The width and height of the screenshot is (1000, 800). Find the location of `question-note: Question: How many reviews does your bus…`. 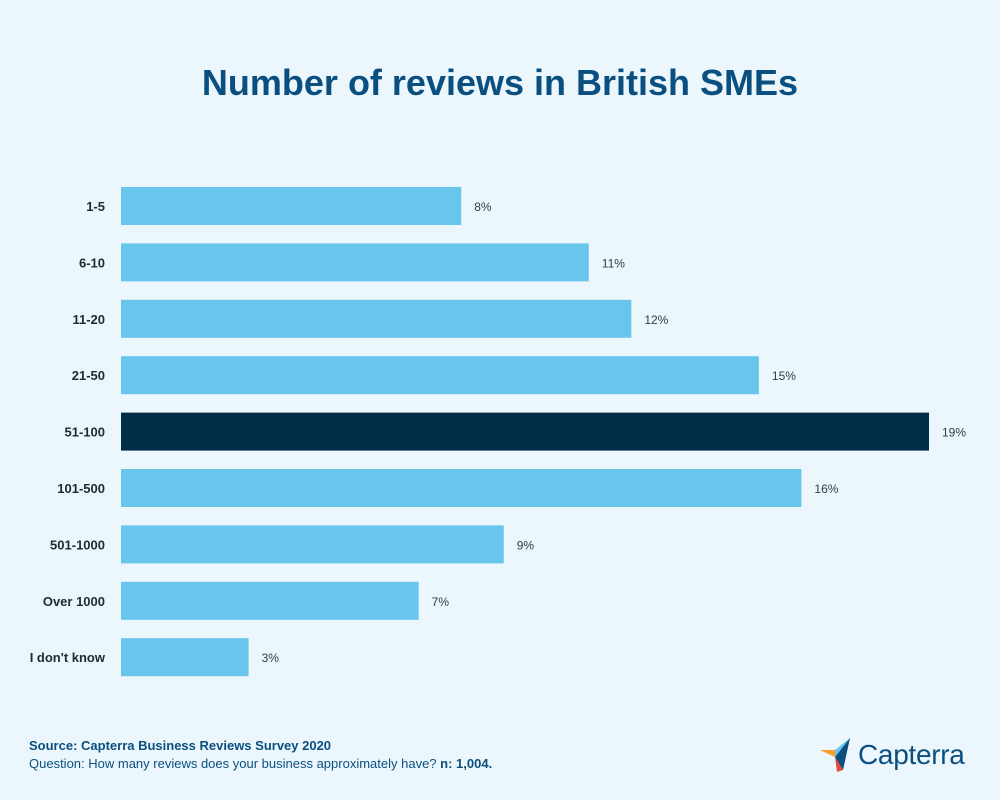

question-note: Question: How many reviews does your bus… is located at coordinates (260, 763).